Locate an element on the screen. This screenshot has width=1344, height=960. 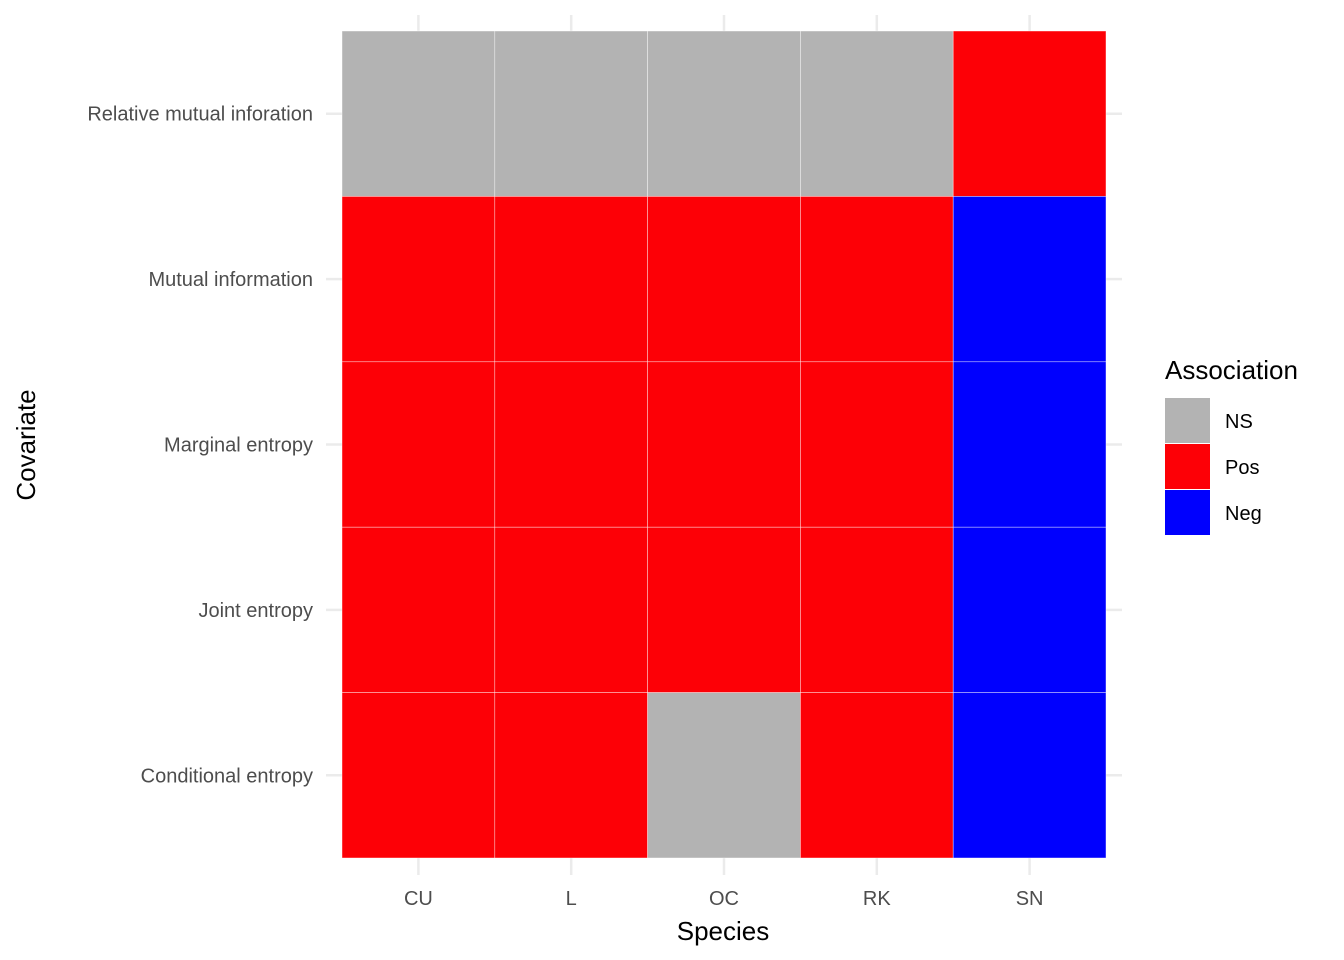
cell-mutual-information-oc is located at coordinates (724, 279).